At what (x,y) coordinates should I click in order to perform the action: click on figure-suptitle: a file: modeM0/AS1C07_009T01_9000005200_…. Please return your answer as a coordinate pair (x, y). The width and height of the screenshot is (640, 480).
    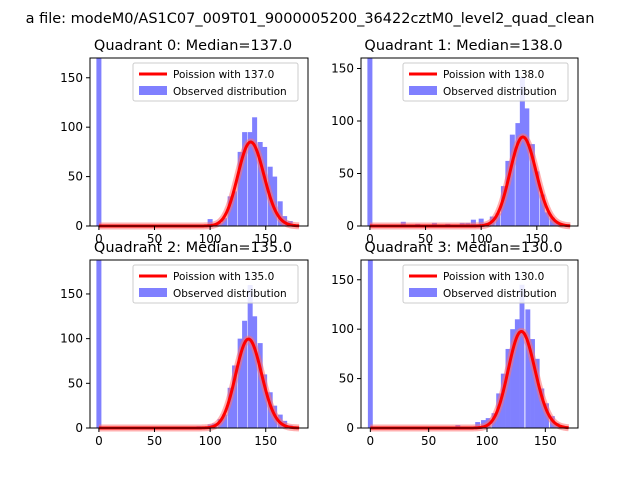
    Looking at the image, I should click on (310, 19).